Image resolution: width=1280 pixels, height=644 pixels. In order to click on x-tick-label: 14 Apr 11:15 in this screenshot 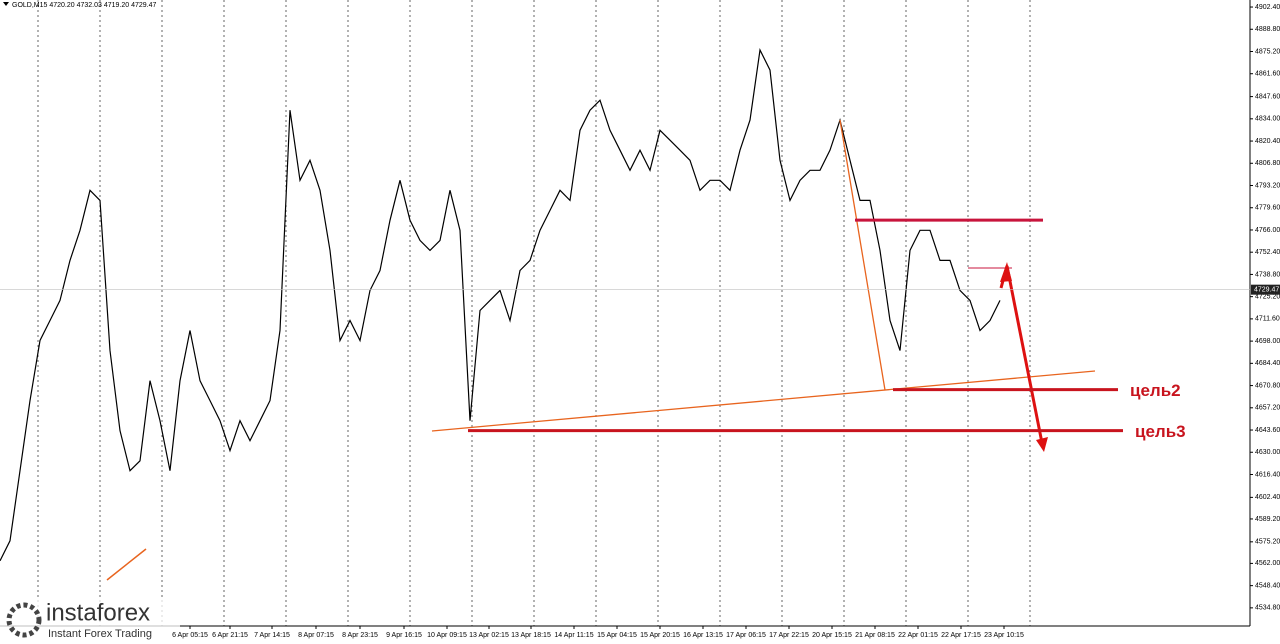, I will do `click(573, 635)`.